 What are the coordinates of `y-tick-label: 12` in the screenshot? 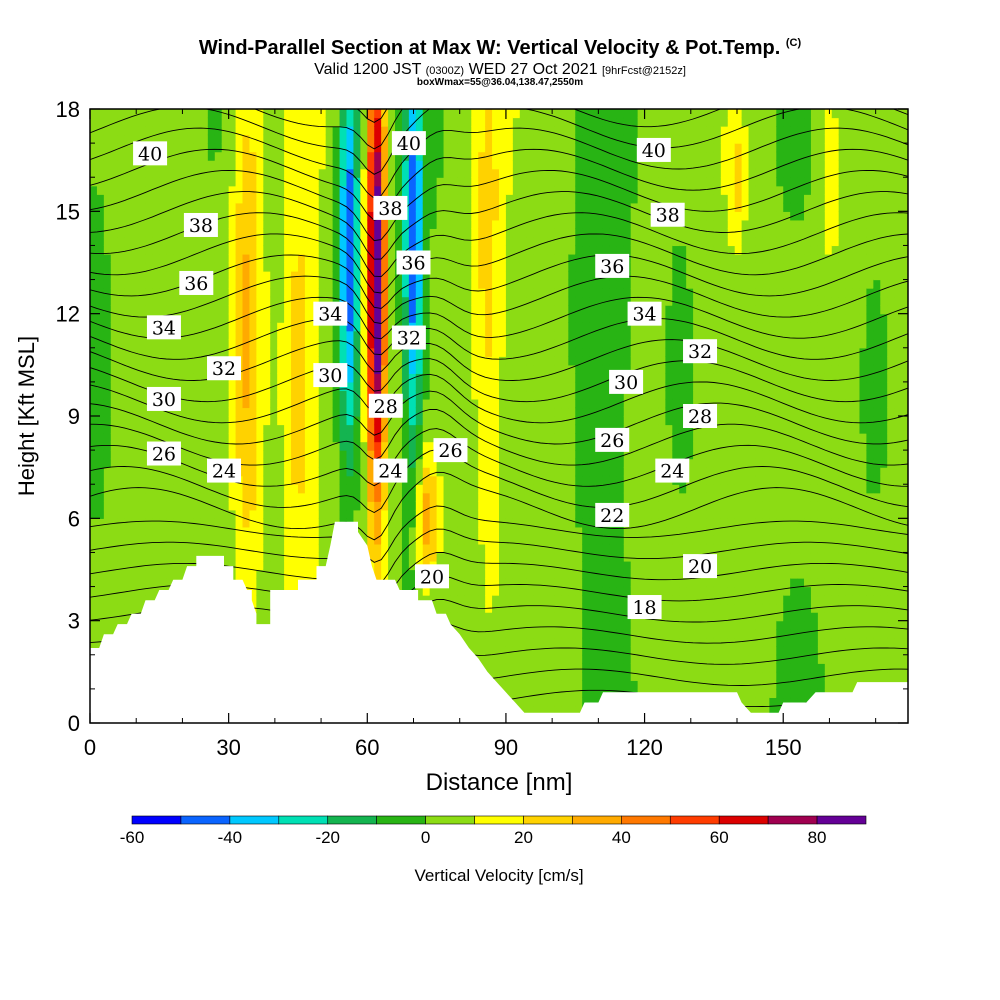 It's located at (68, 314).